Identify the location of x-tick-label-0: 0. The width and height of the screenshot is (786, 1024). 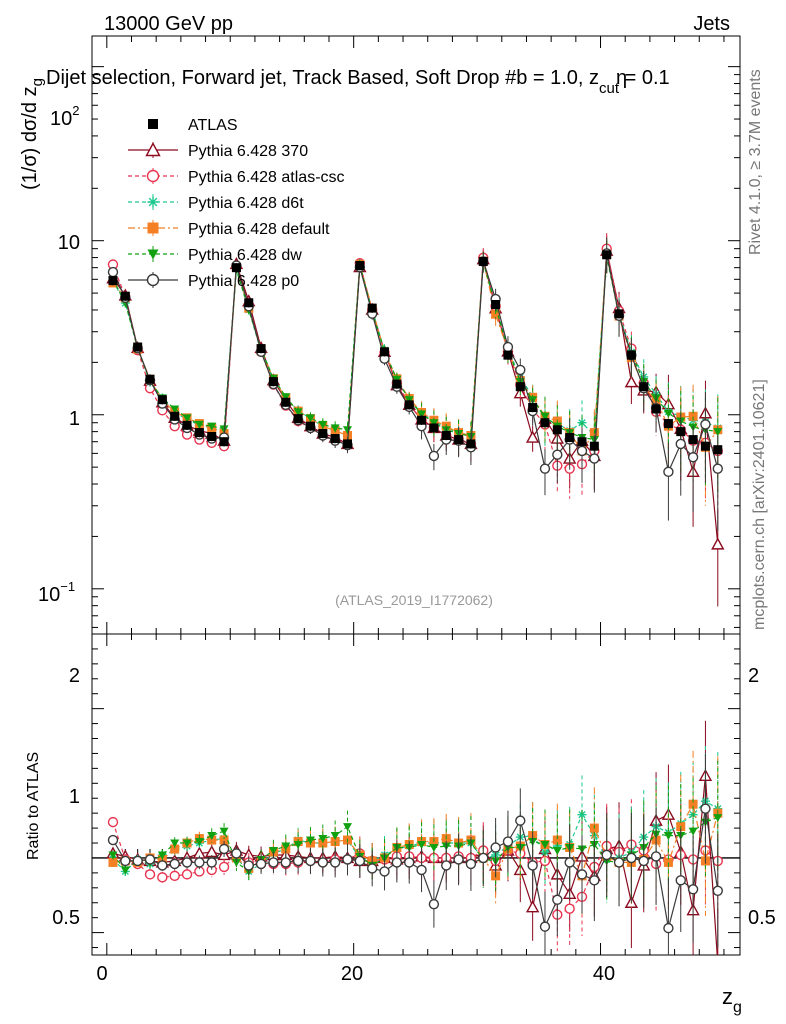
(101, 974).